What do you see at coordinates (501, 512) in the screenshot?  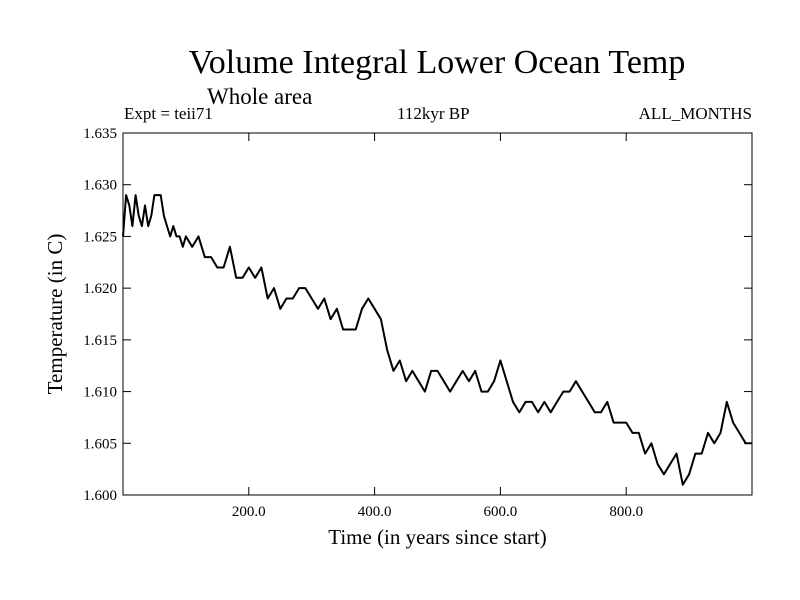 I see `x-tick-label: 600.0` at bounding box center [501, 512].